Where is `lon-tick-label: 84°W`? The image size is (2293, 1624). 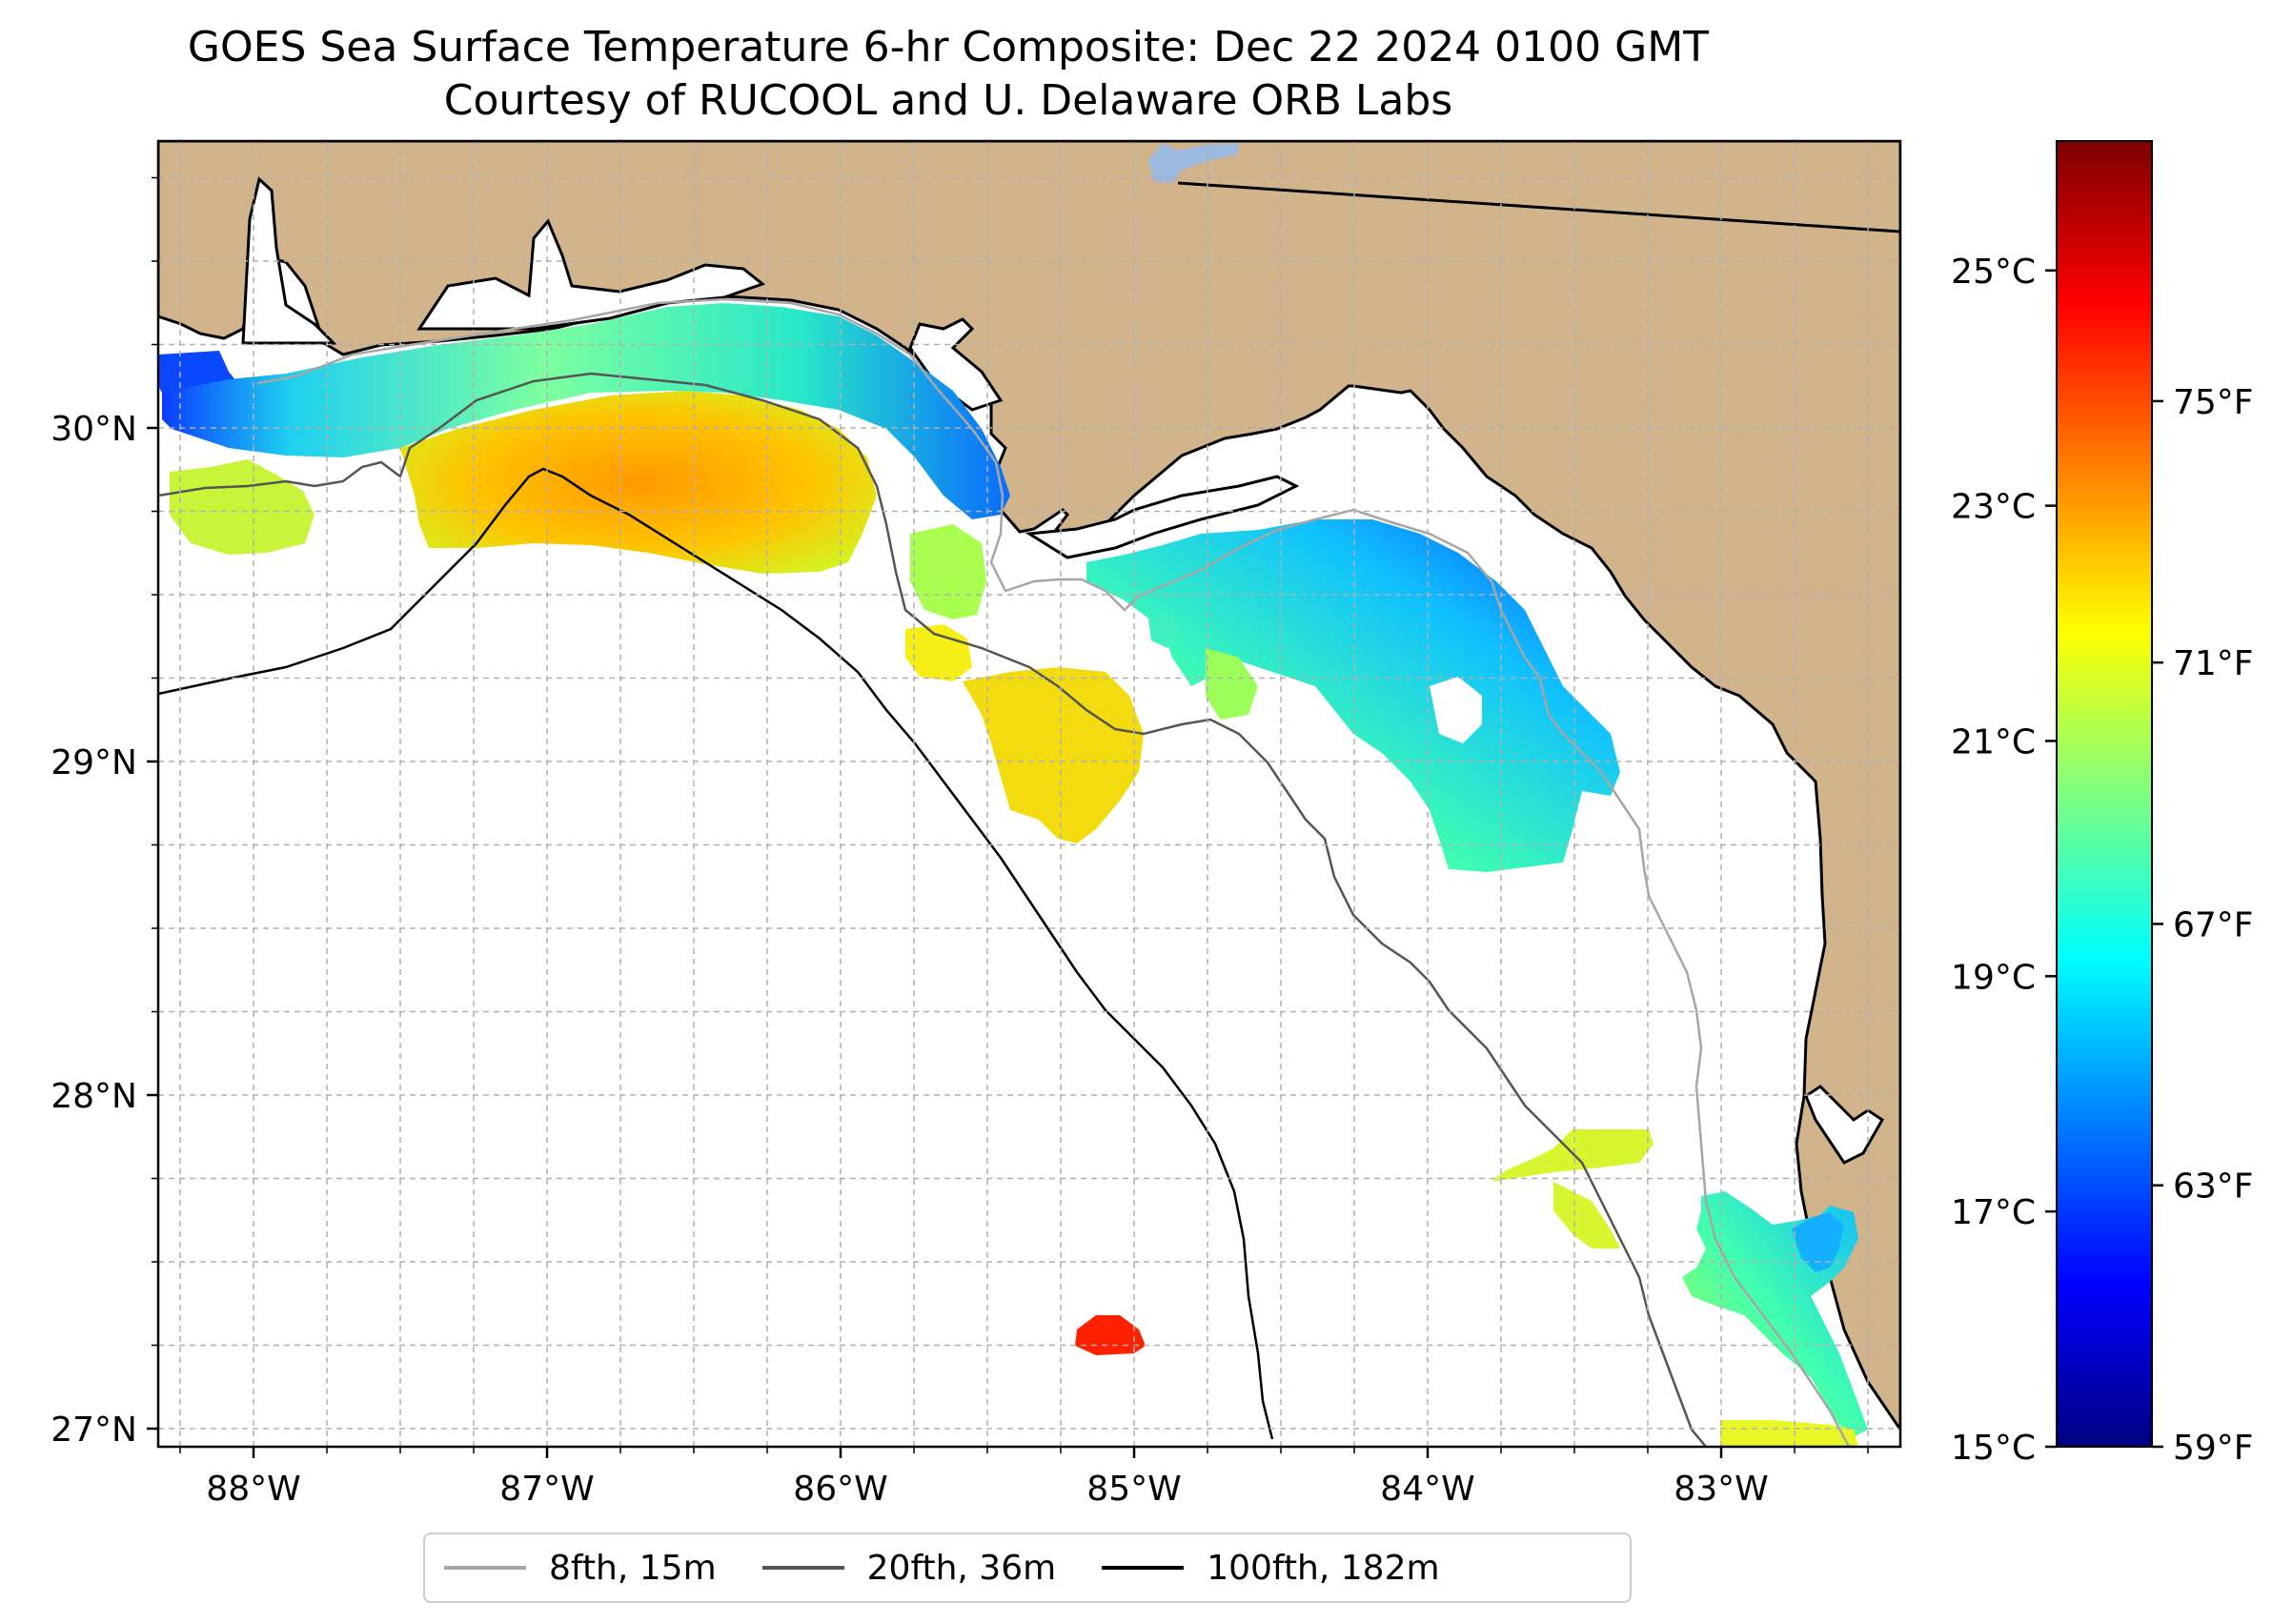
lon-tick-label: 84°W is located at coordinates (1427, 1489).